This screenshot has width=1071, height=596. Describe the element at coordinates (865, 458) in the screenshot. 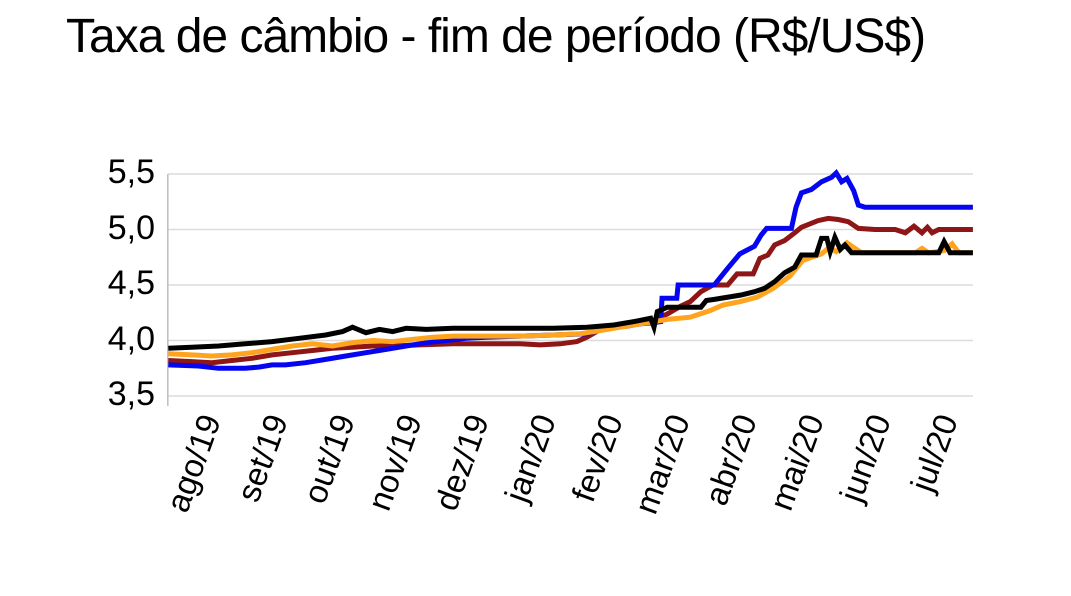

I see `x-axis-tick-label: jun/20` at that location.